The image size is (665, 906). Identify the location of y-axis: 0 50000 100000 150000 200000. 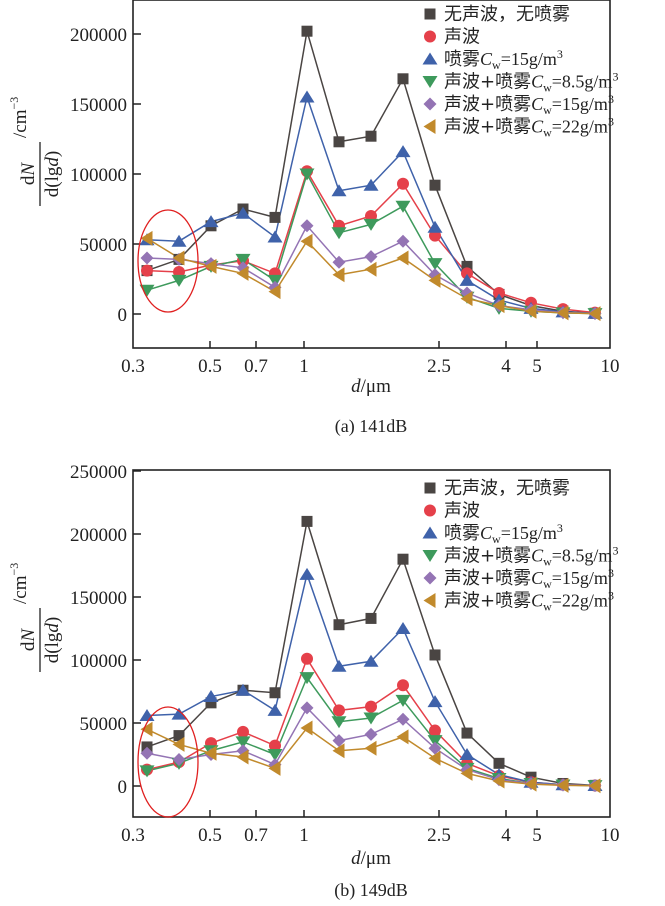
(105, 175).